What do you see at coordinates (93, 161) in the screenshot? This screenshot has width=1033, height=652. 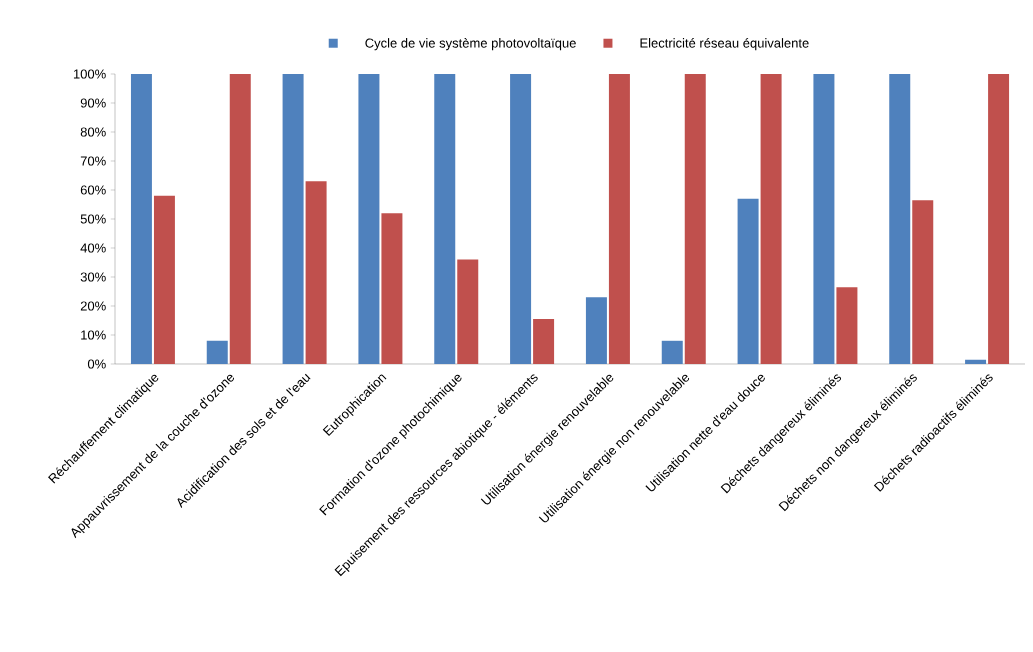 I see `y-tick-label: 70%` at bounding box center [93, 161].